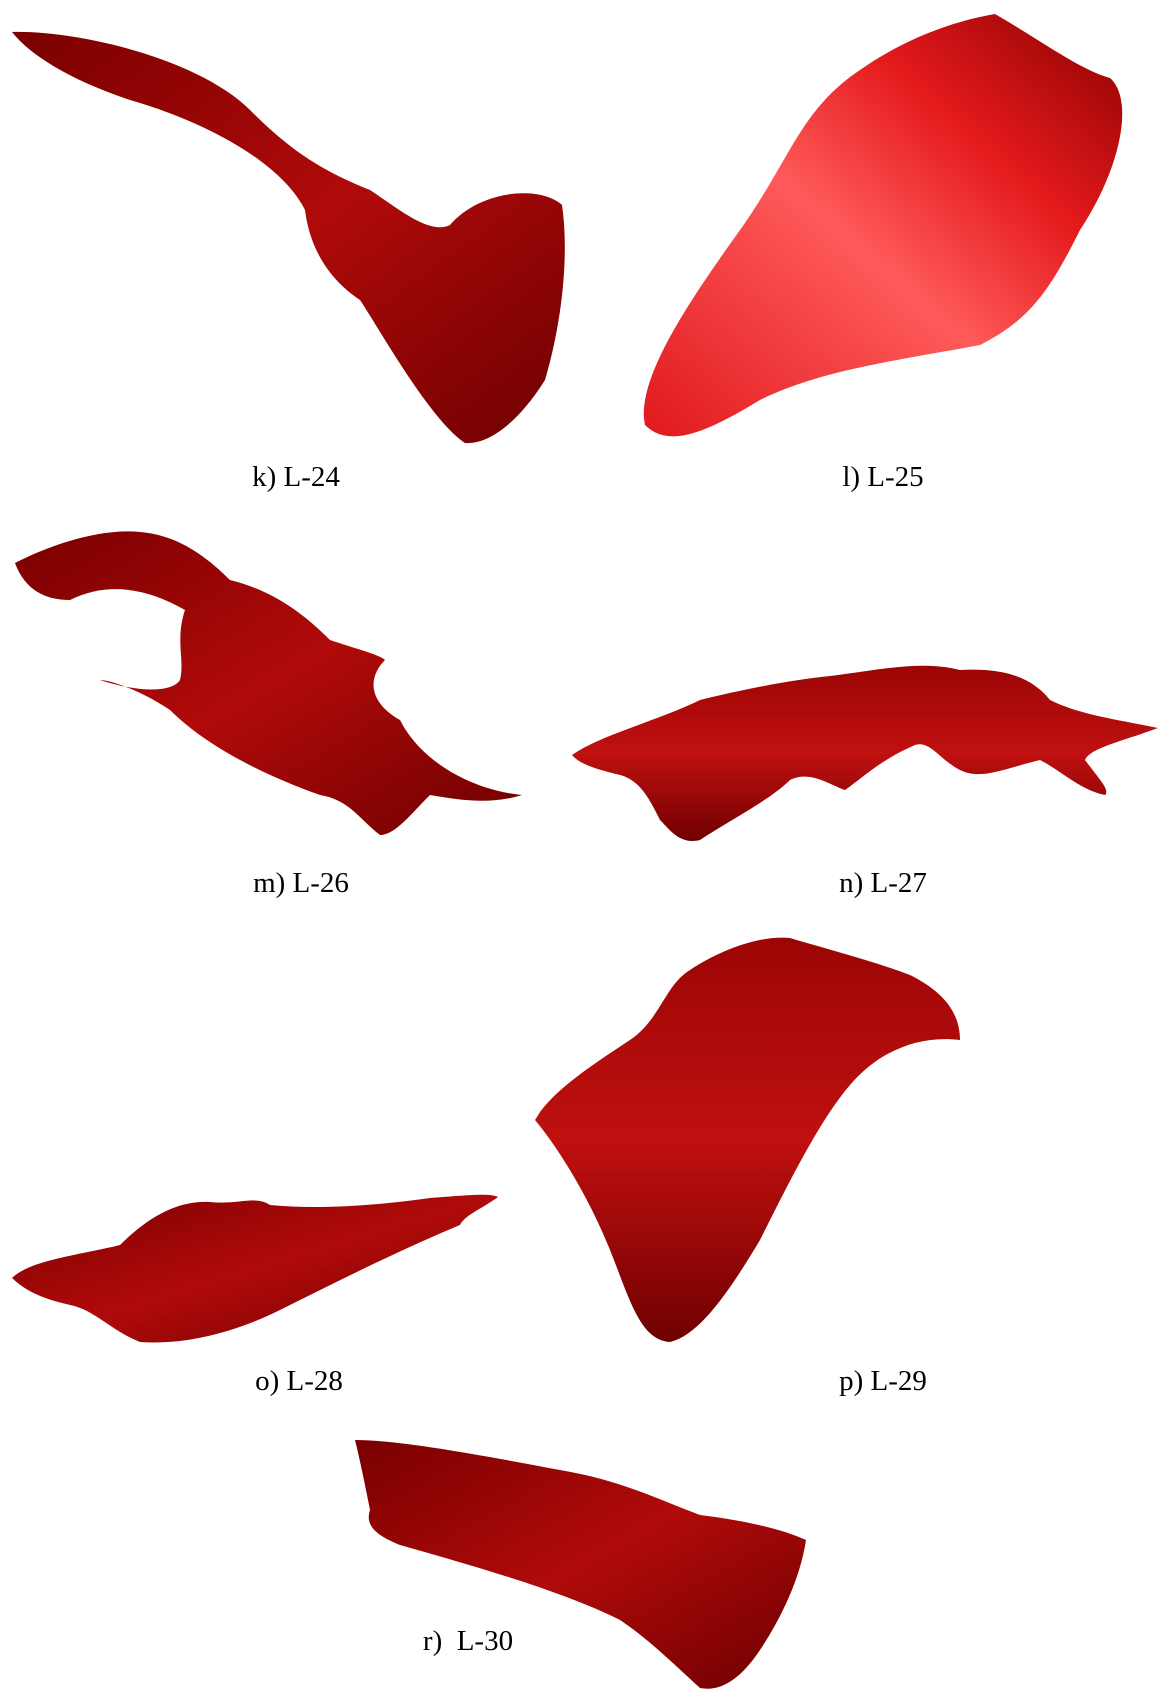  What do you see at coordinates (468, 1641) in the screenshot?
I see `caption: r) L-30` at bounding box center [468, 1641].